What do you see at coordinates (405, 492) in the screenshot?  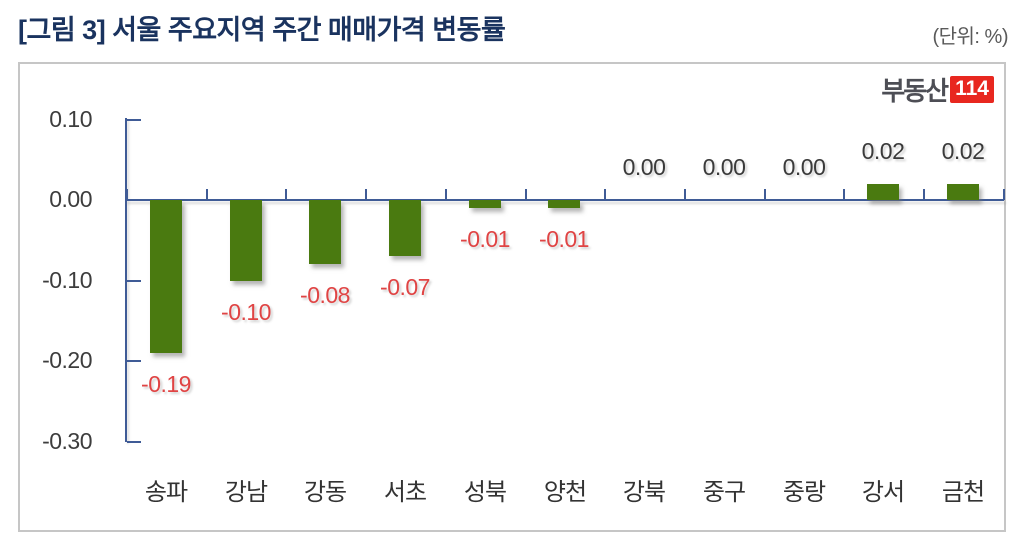 I see `category-label: 서초` at bounding box center [405, 492].